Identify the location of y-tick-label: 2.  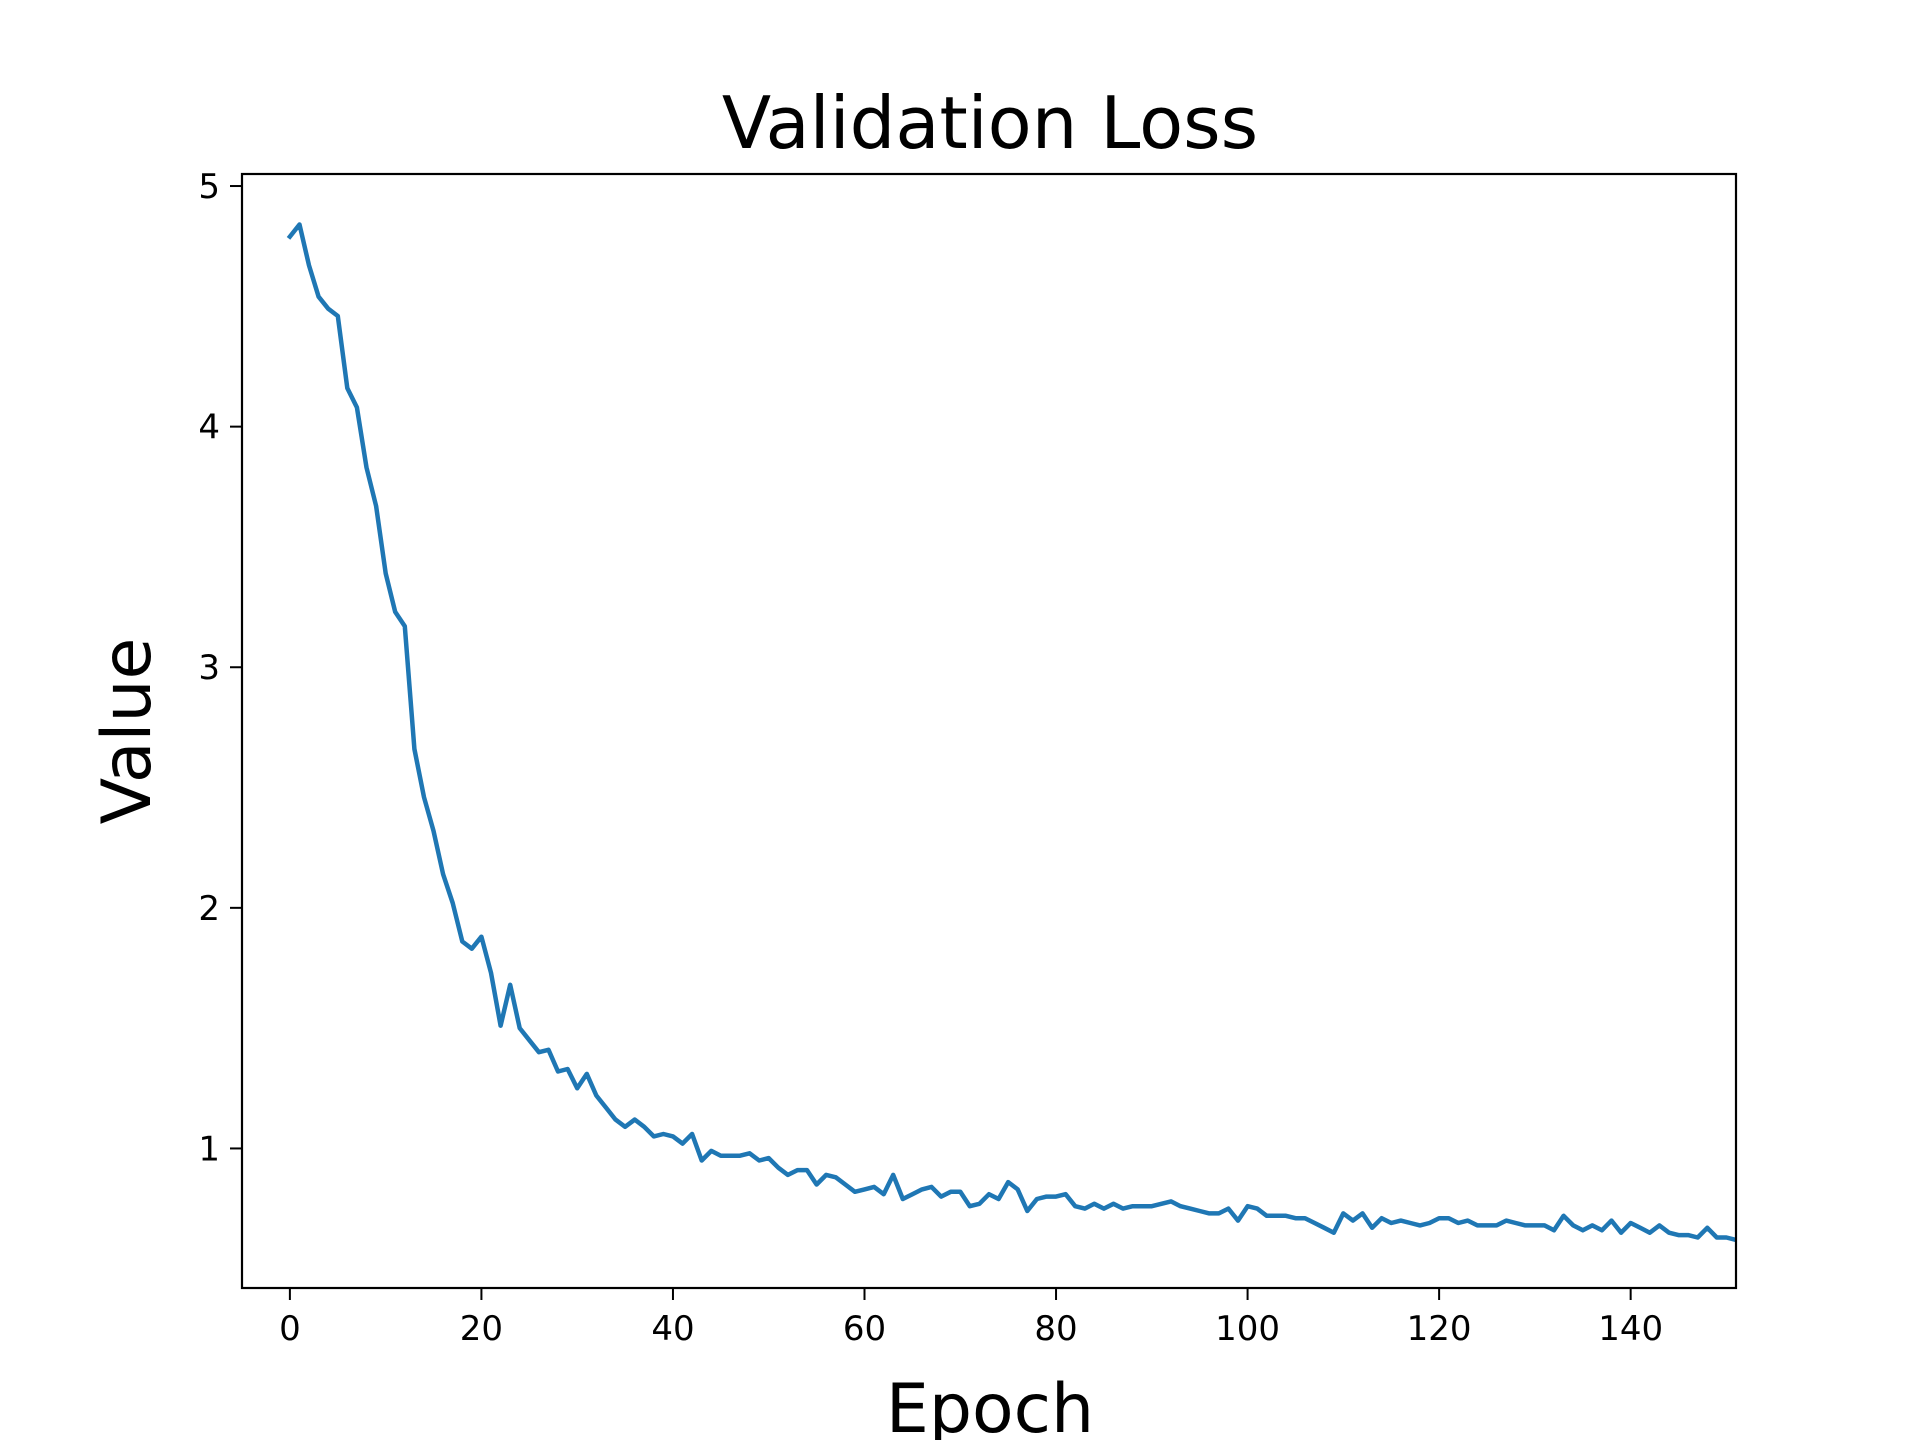
(209, 909).